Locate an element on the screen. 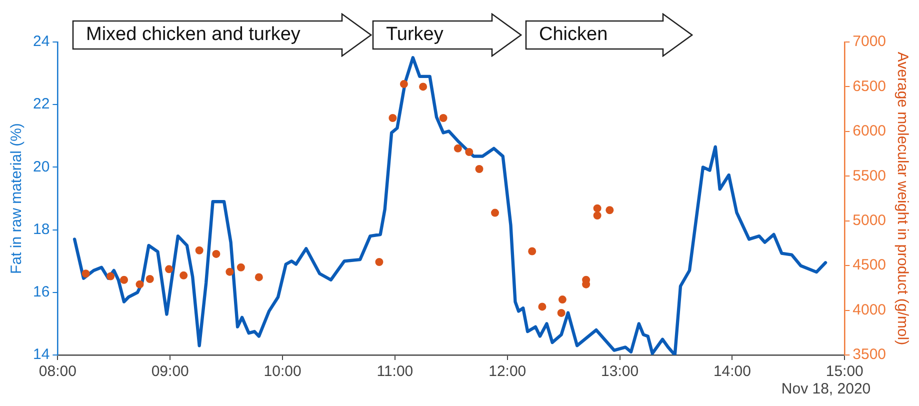  annotation: Mixed chicken and turkey is located at coordinates (193, 35).